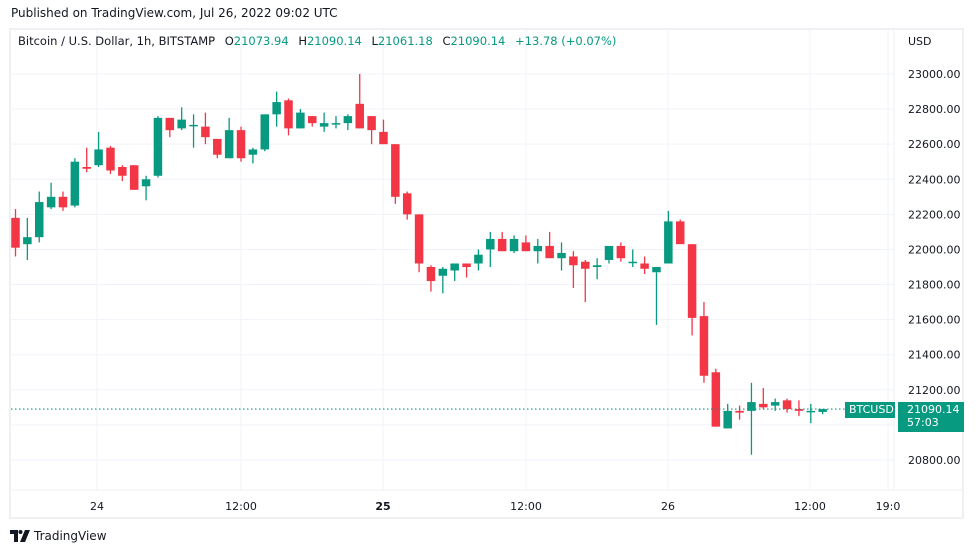  Describe the element at coordinates (934, 179) in the screenshot. I see `price-tick-label: 22400.00` at that location.